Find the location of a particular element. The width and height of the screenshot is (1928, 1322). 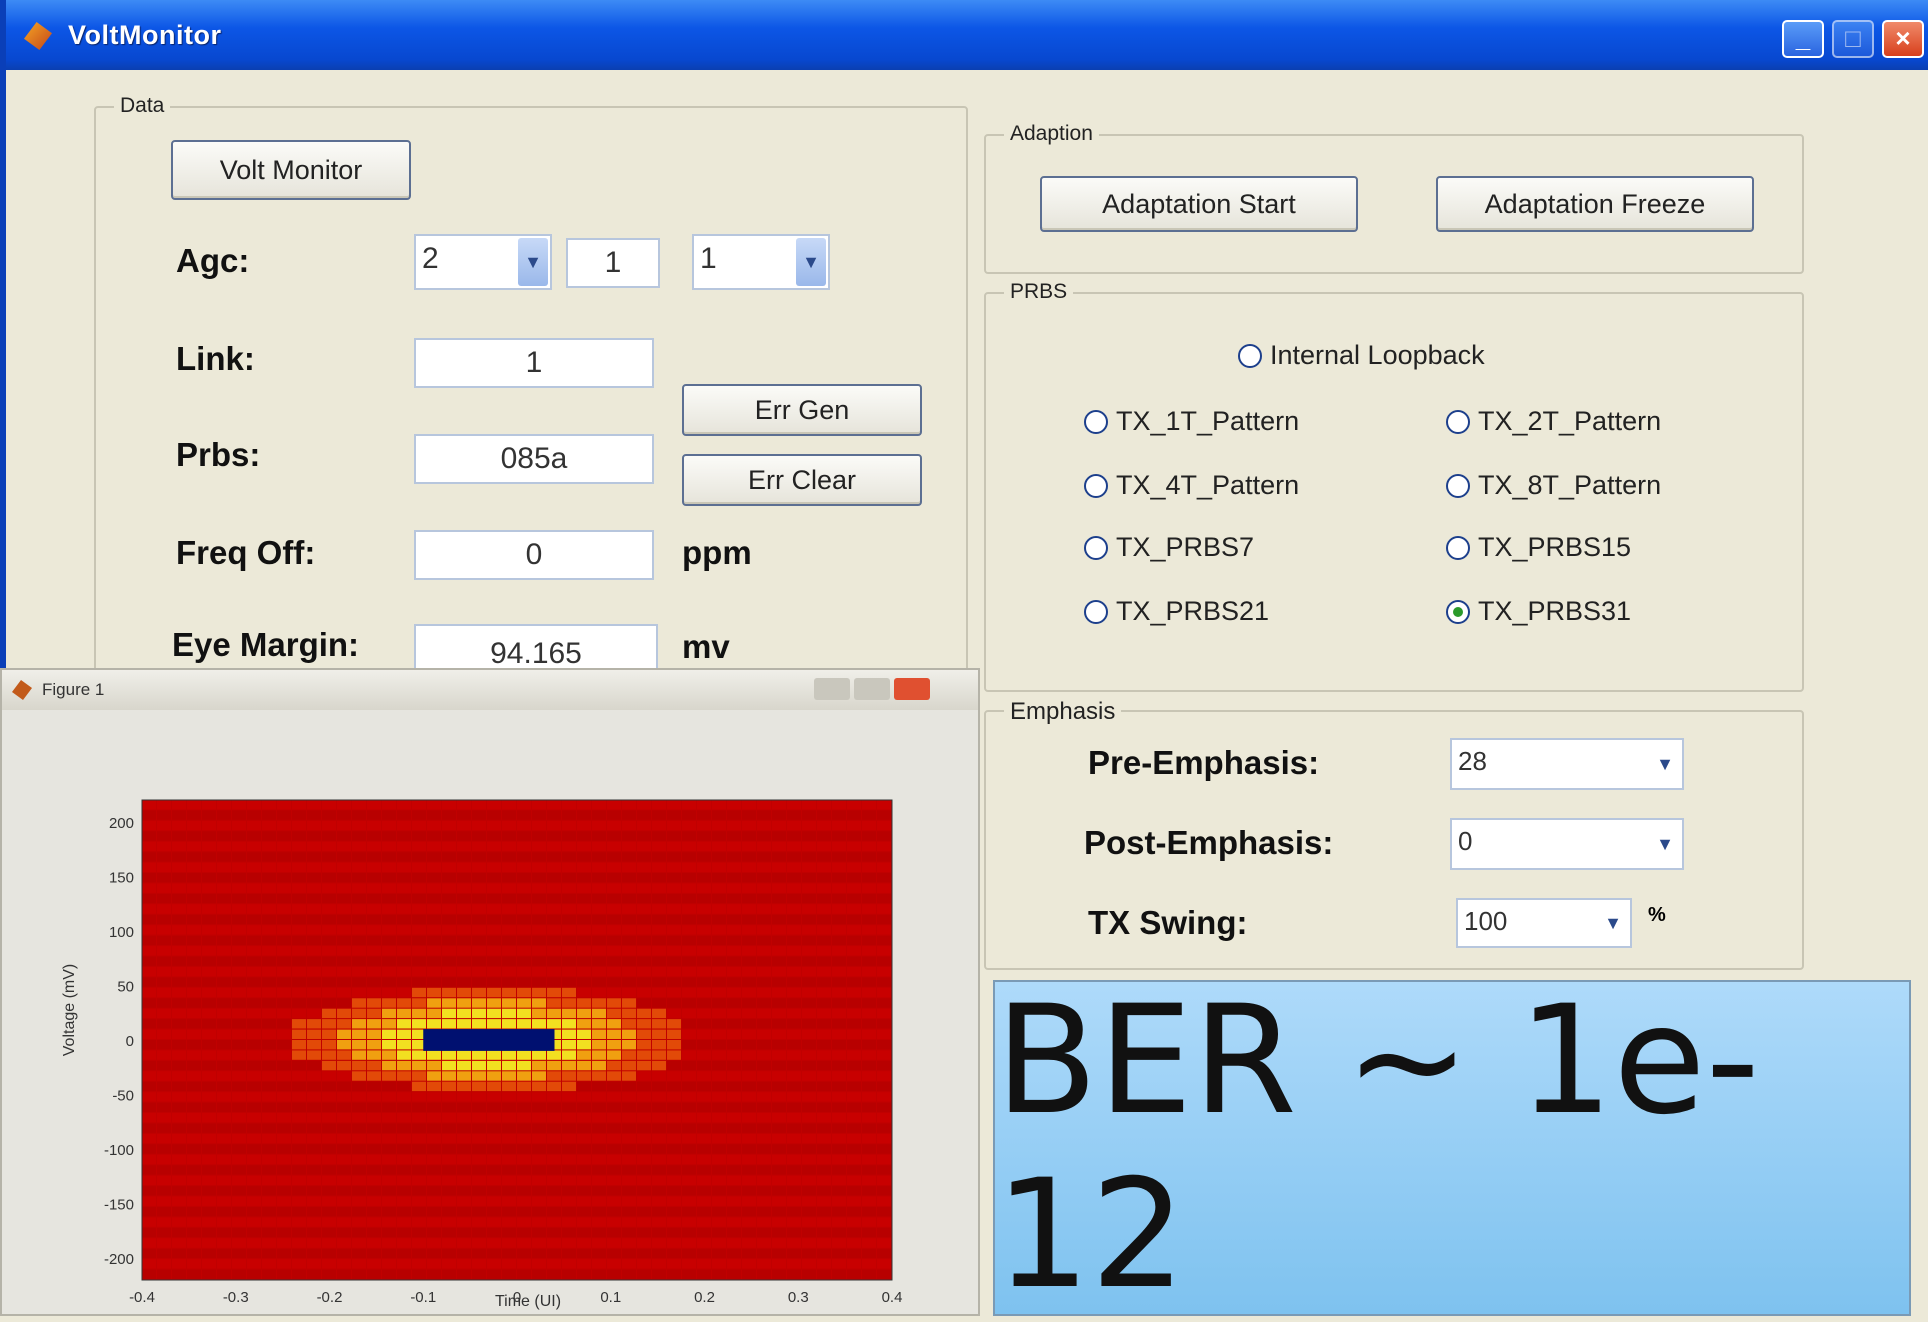

radio-button-selected is located at coordinates (1458, 611).